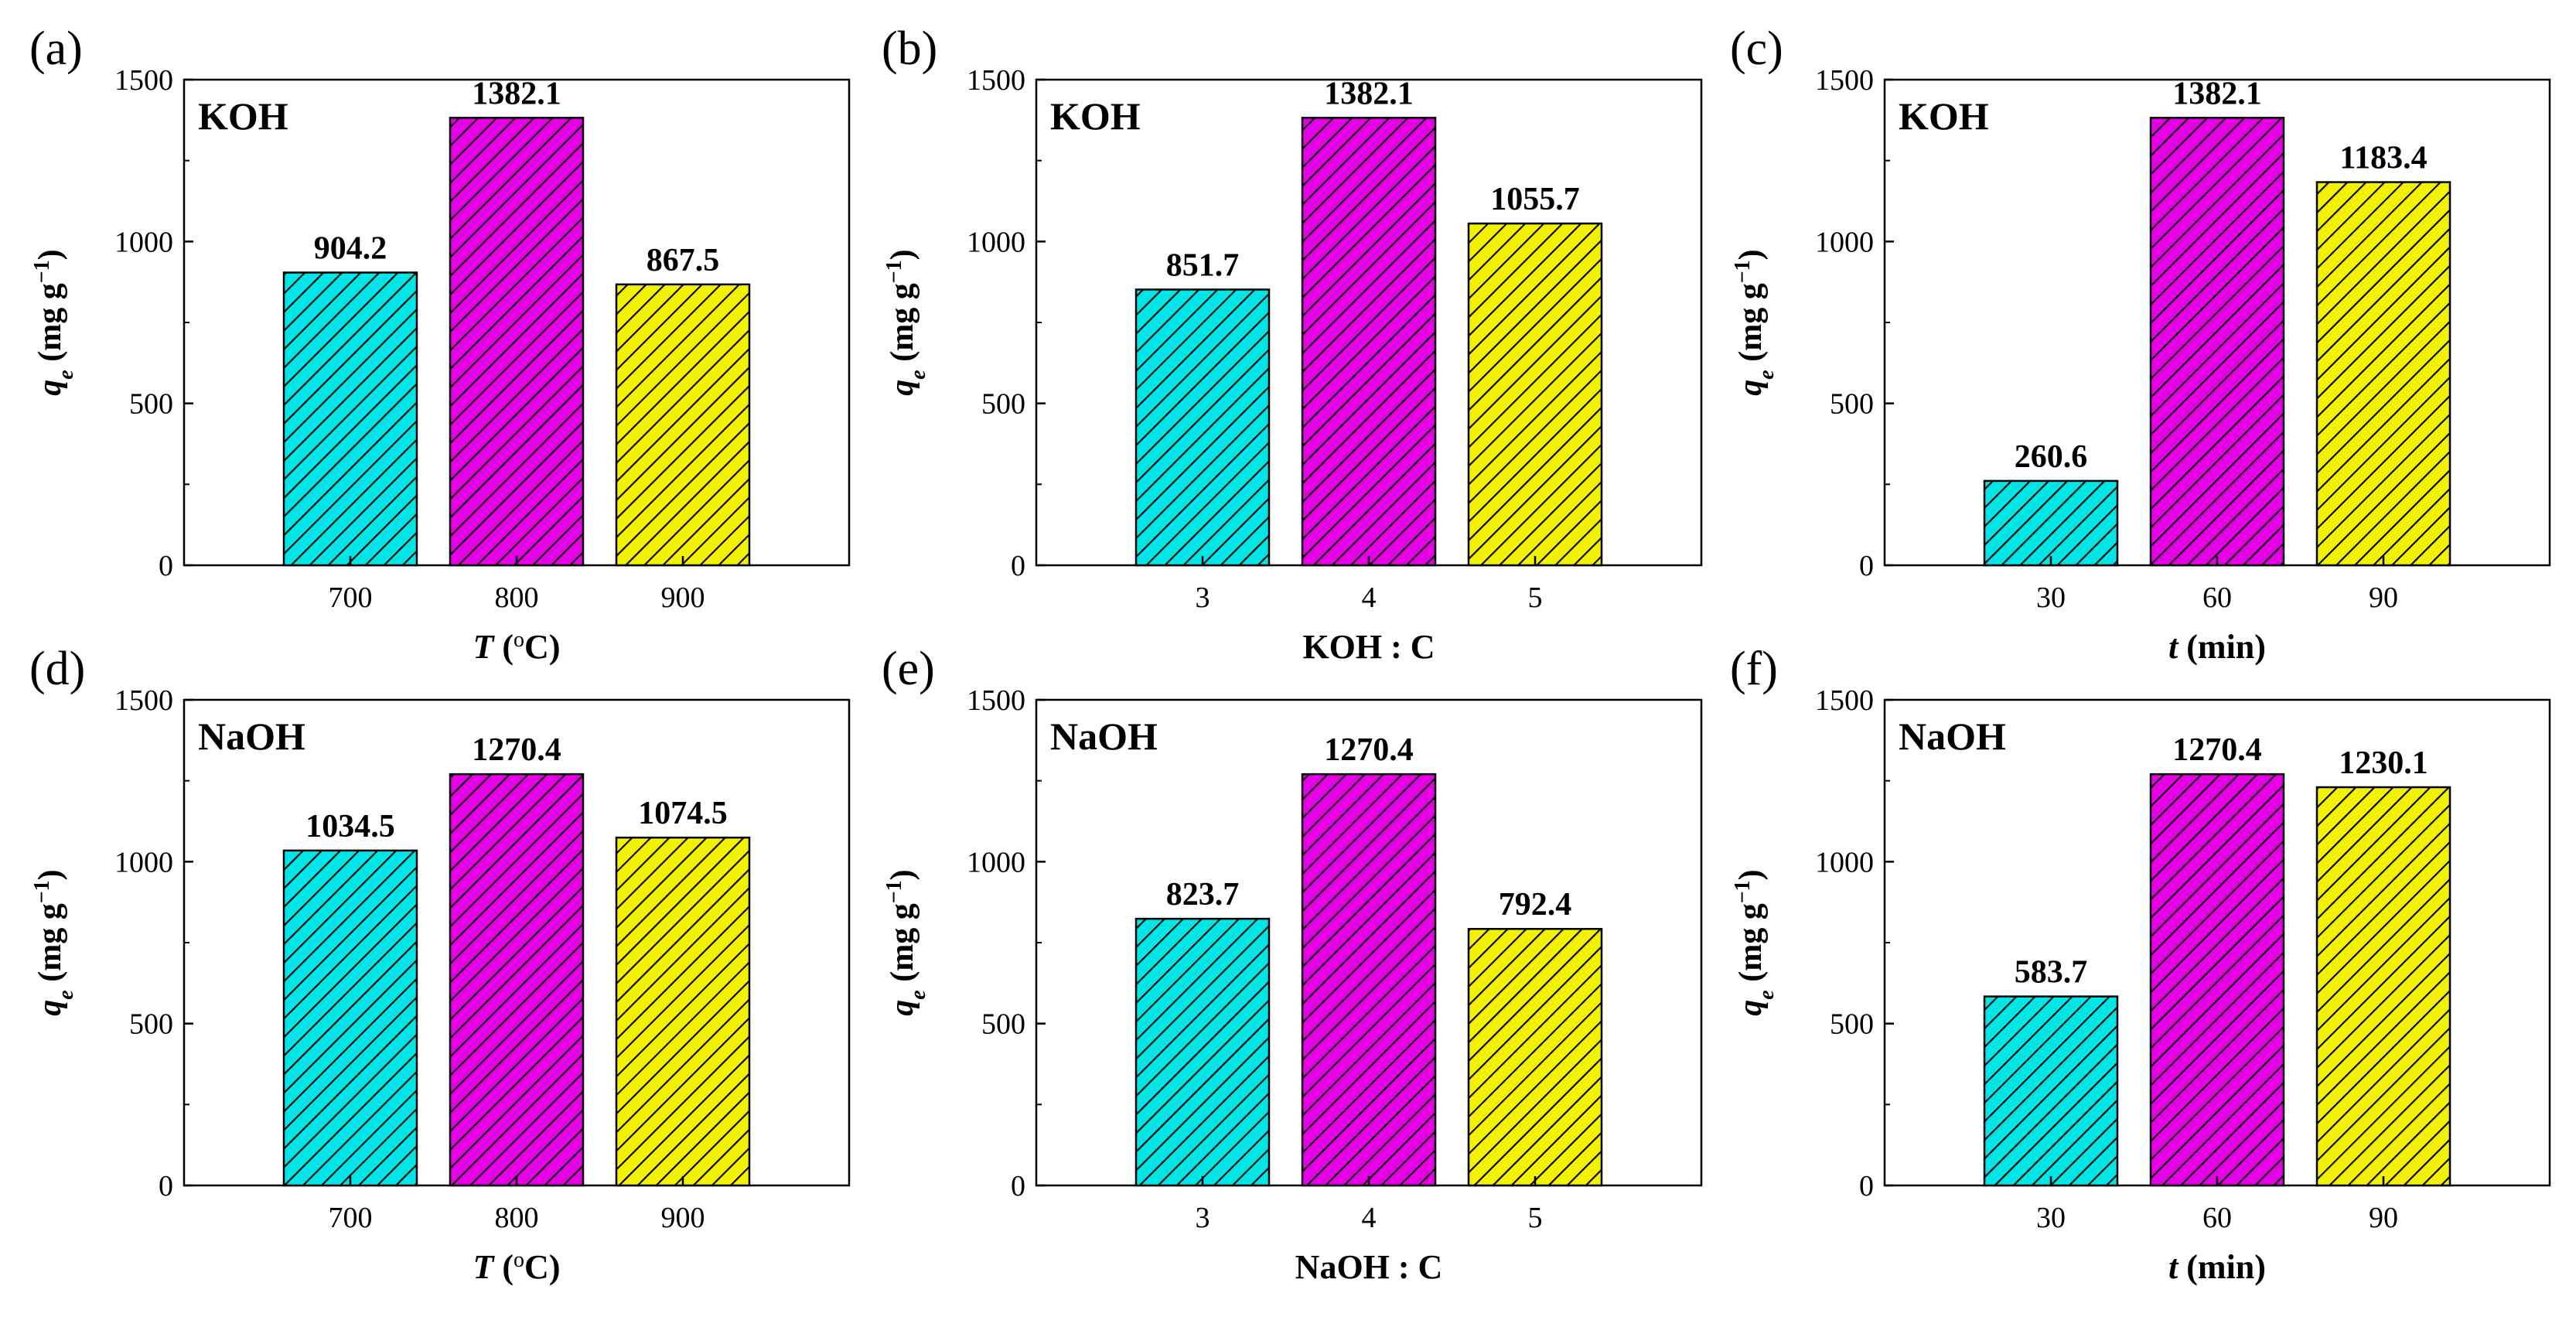  Describe the element at coordinates (1536, 905) in the screenshot. I see `bar-value-label: 792.4` at that location.